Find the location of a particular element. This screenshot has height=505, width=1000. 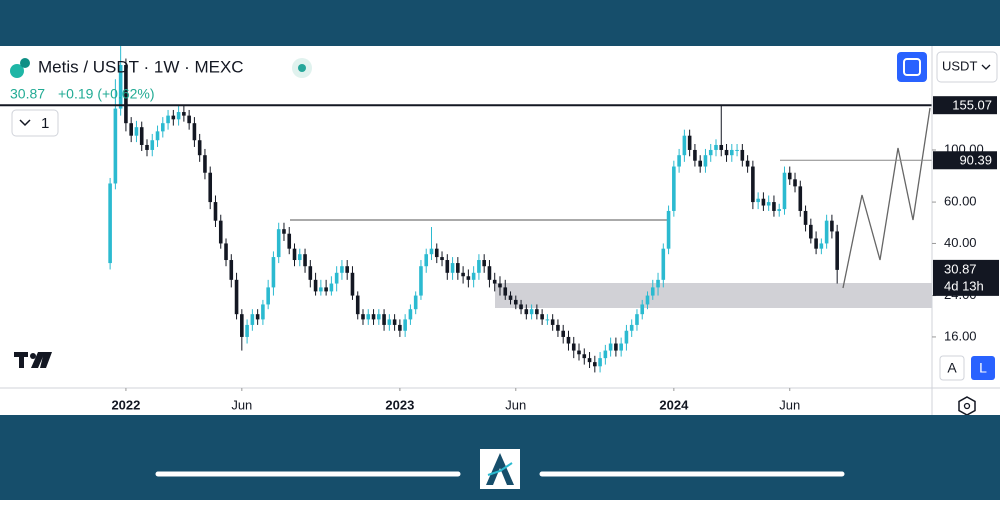

auto-scale-button is located at coordinates (952, 368).